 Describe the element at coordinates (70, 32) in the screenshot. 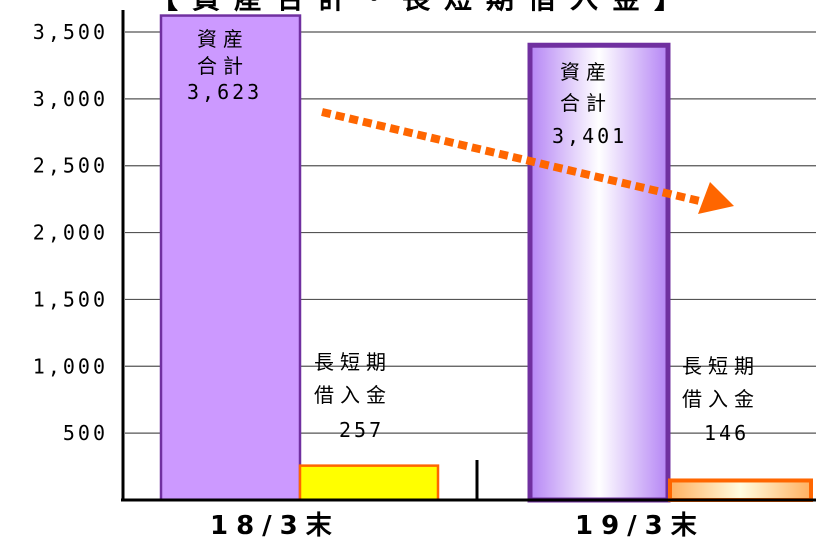

I see `y-tick-label: 3,500` at that location.